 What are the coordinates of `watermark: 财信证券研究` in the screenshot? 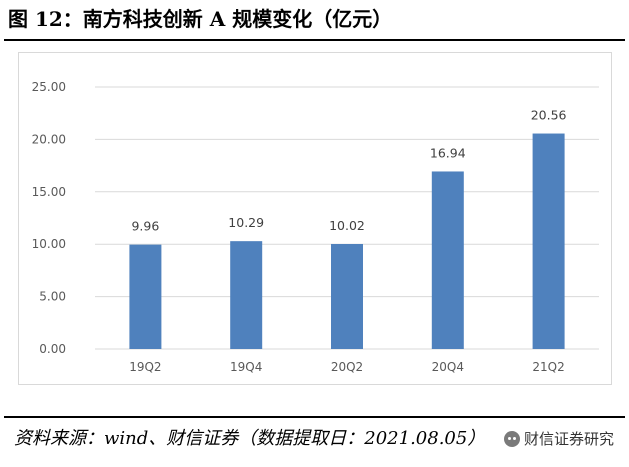 It's located at (557, 439).